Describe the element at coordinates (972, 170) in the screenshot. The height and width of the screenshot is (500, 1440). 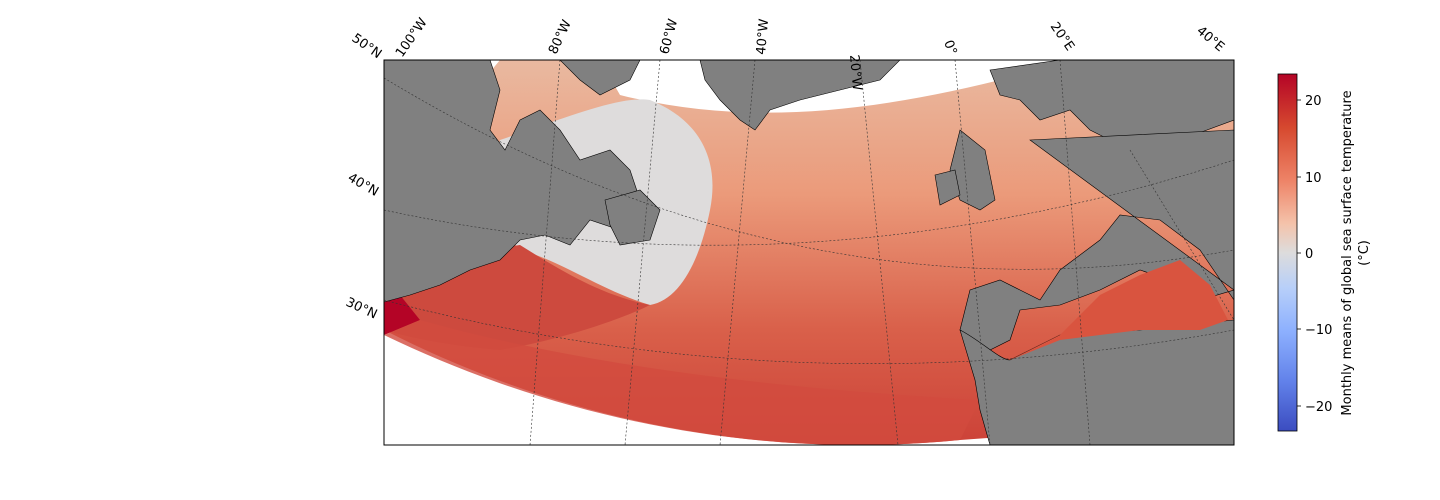
I see `british-isles-land` at that location.